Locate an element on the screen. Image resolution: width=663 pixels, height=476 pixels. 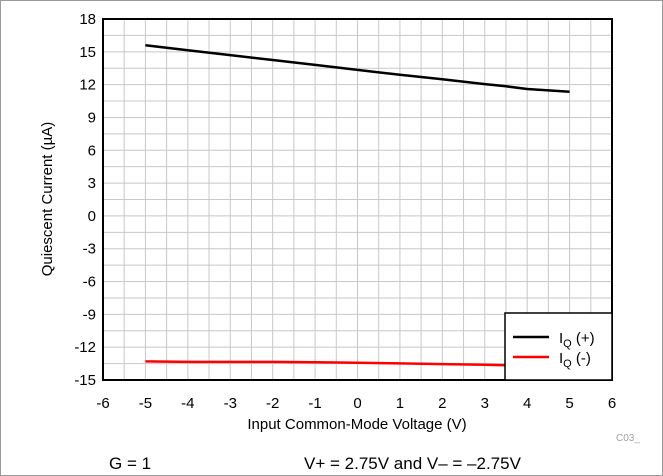
x-axis-label: Input Common-Mode Voltage (V) is located at coordinates (356, 424).